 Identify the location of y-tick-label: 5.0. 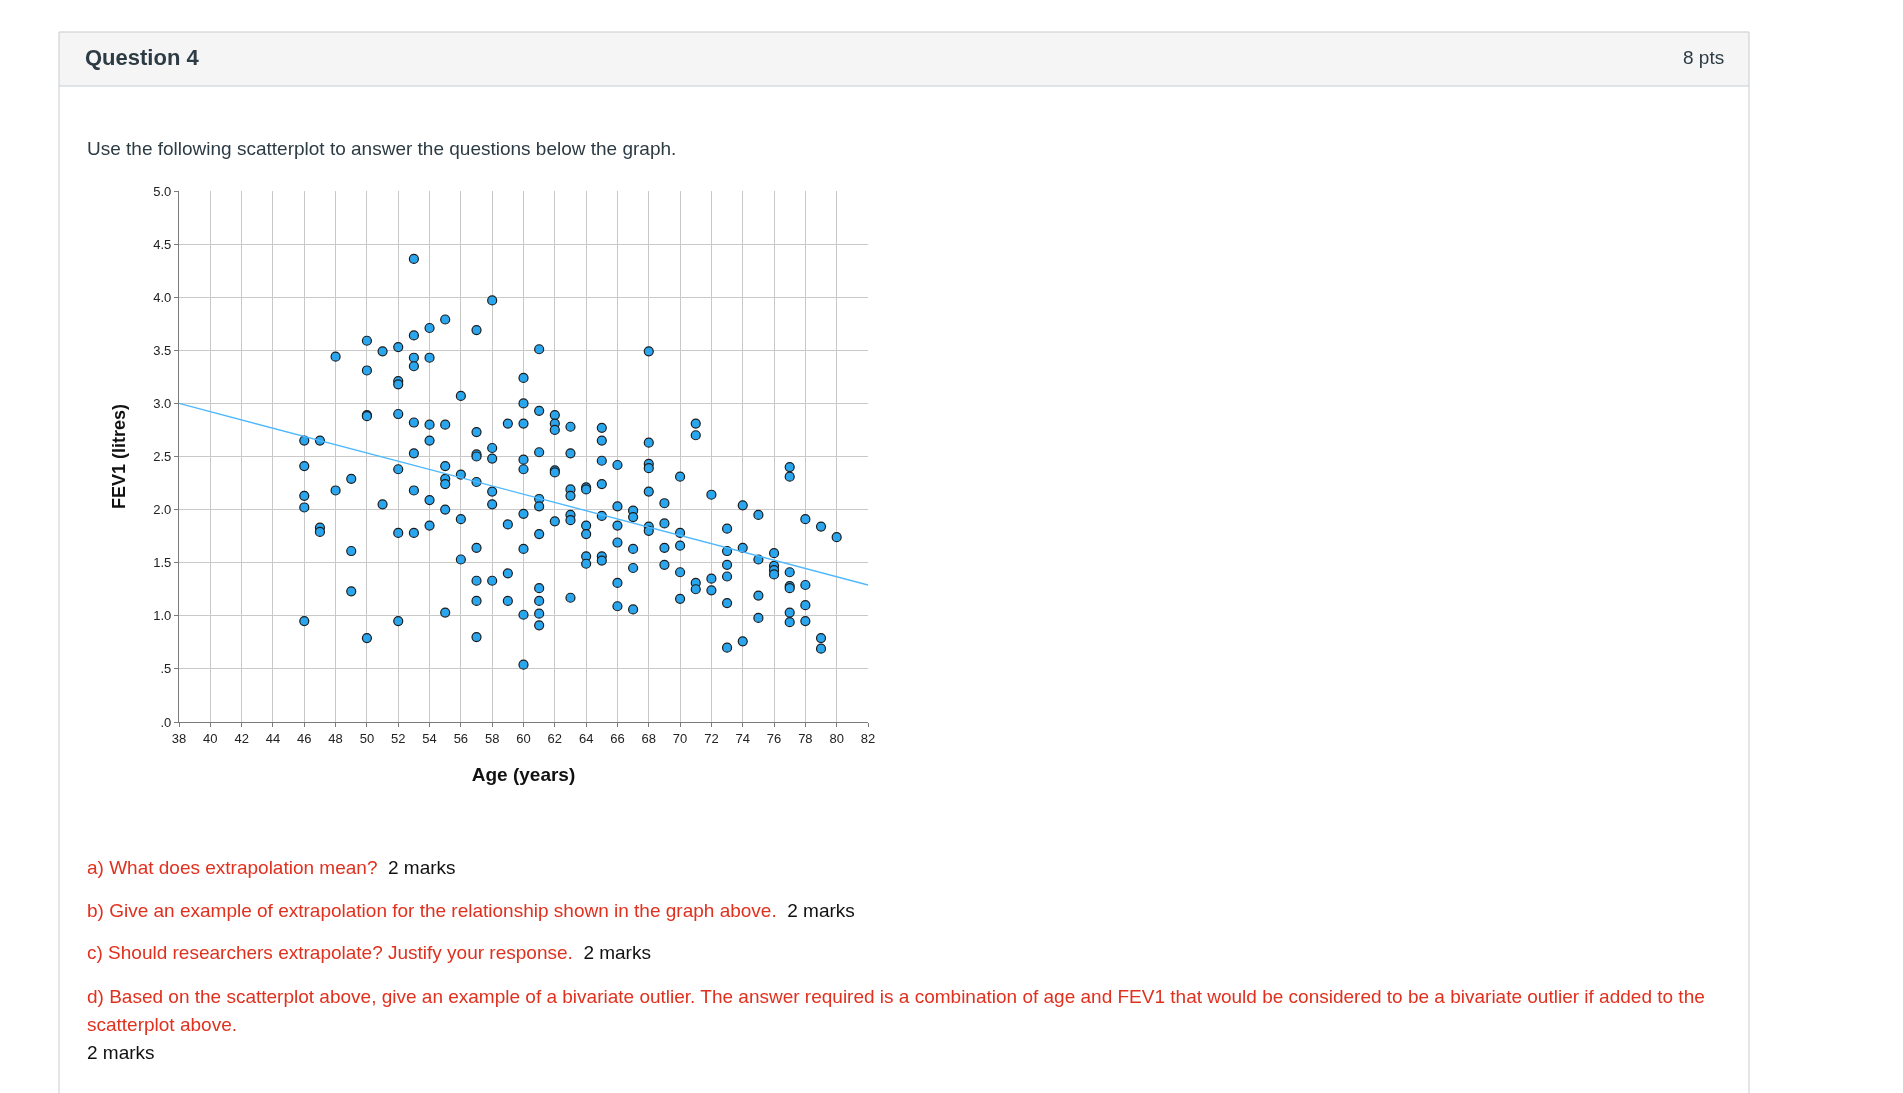
(162, 191).